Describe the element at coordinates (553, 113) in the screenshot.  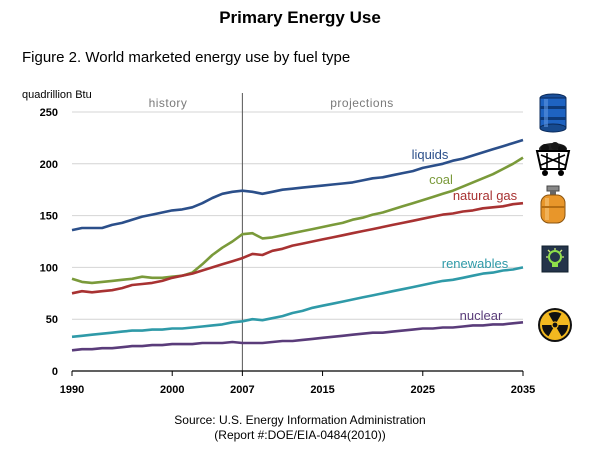
I see `oil-barrel-icon` at that location.